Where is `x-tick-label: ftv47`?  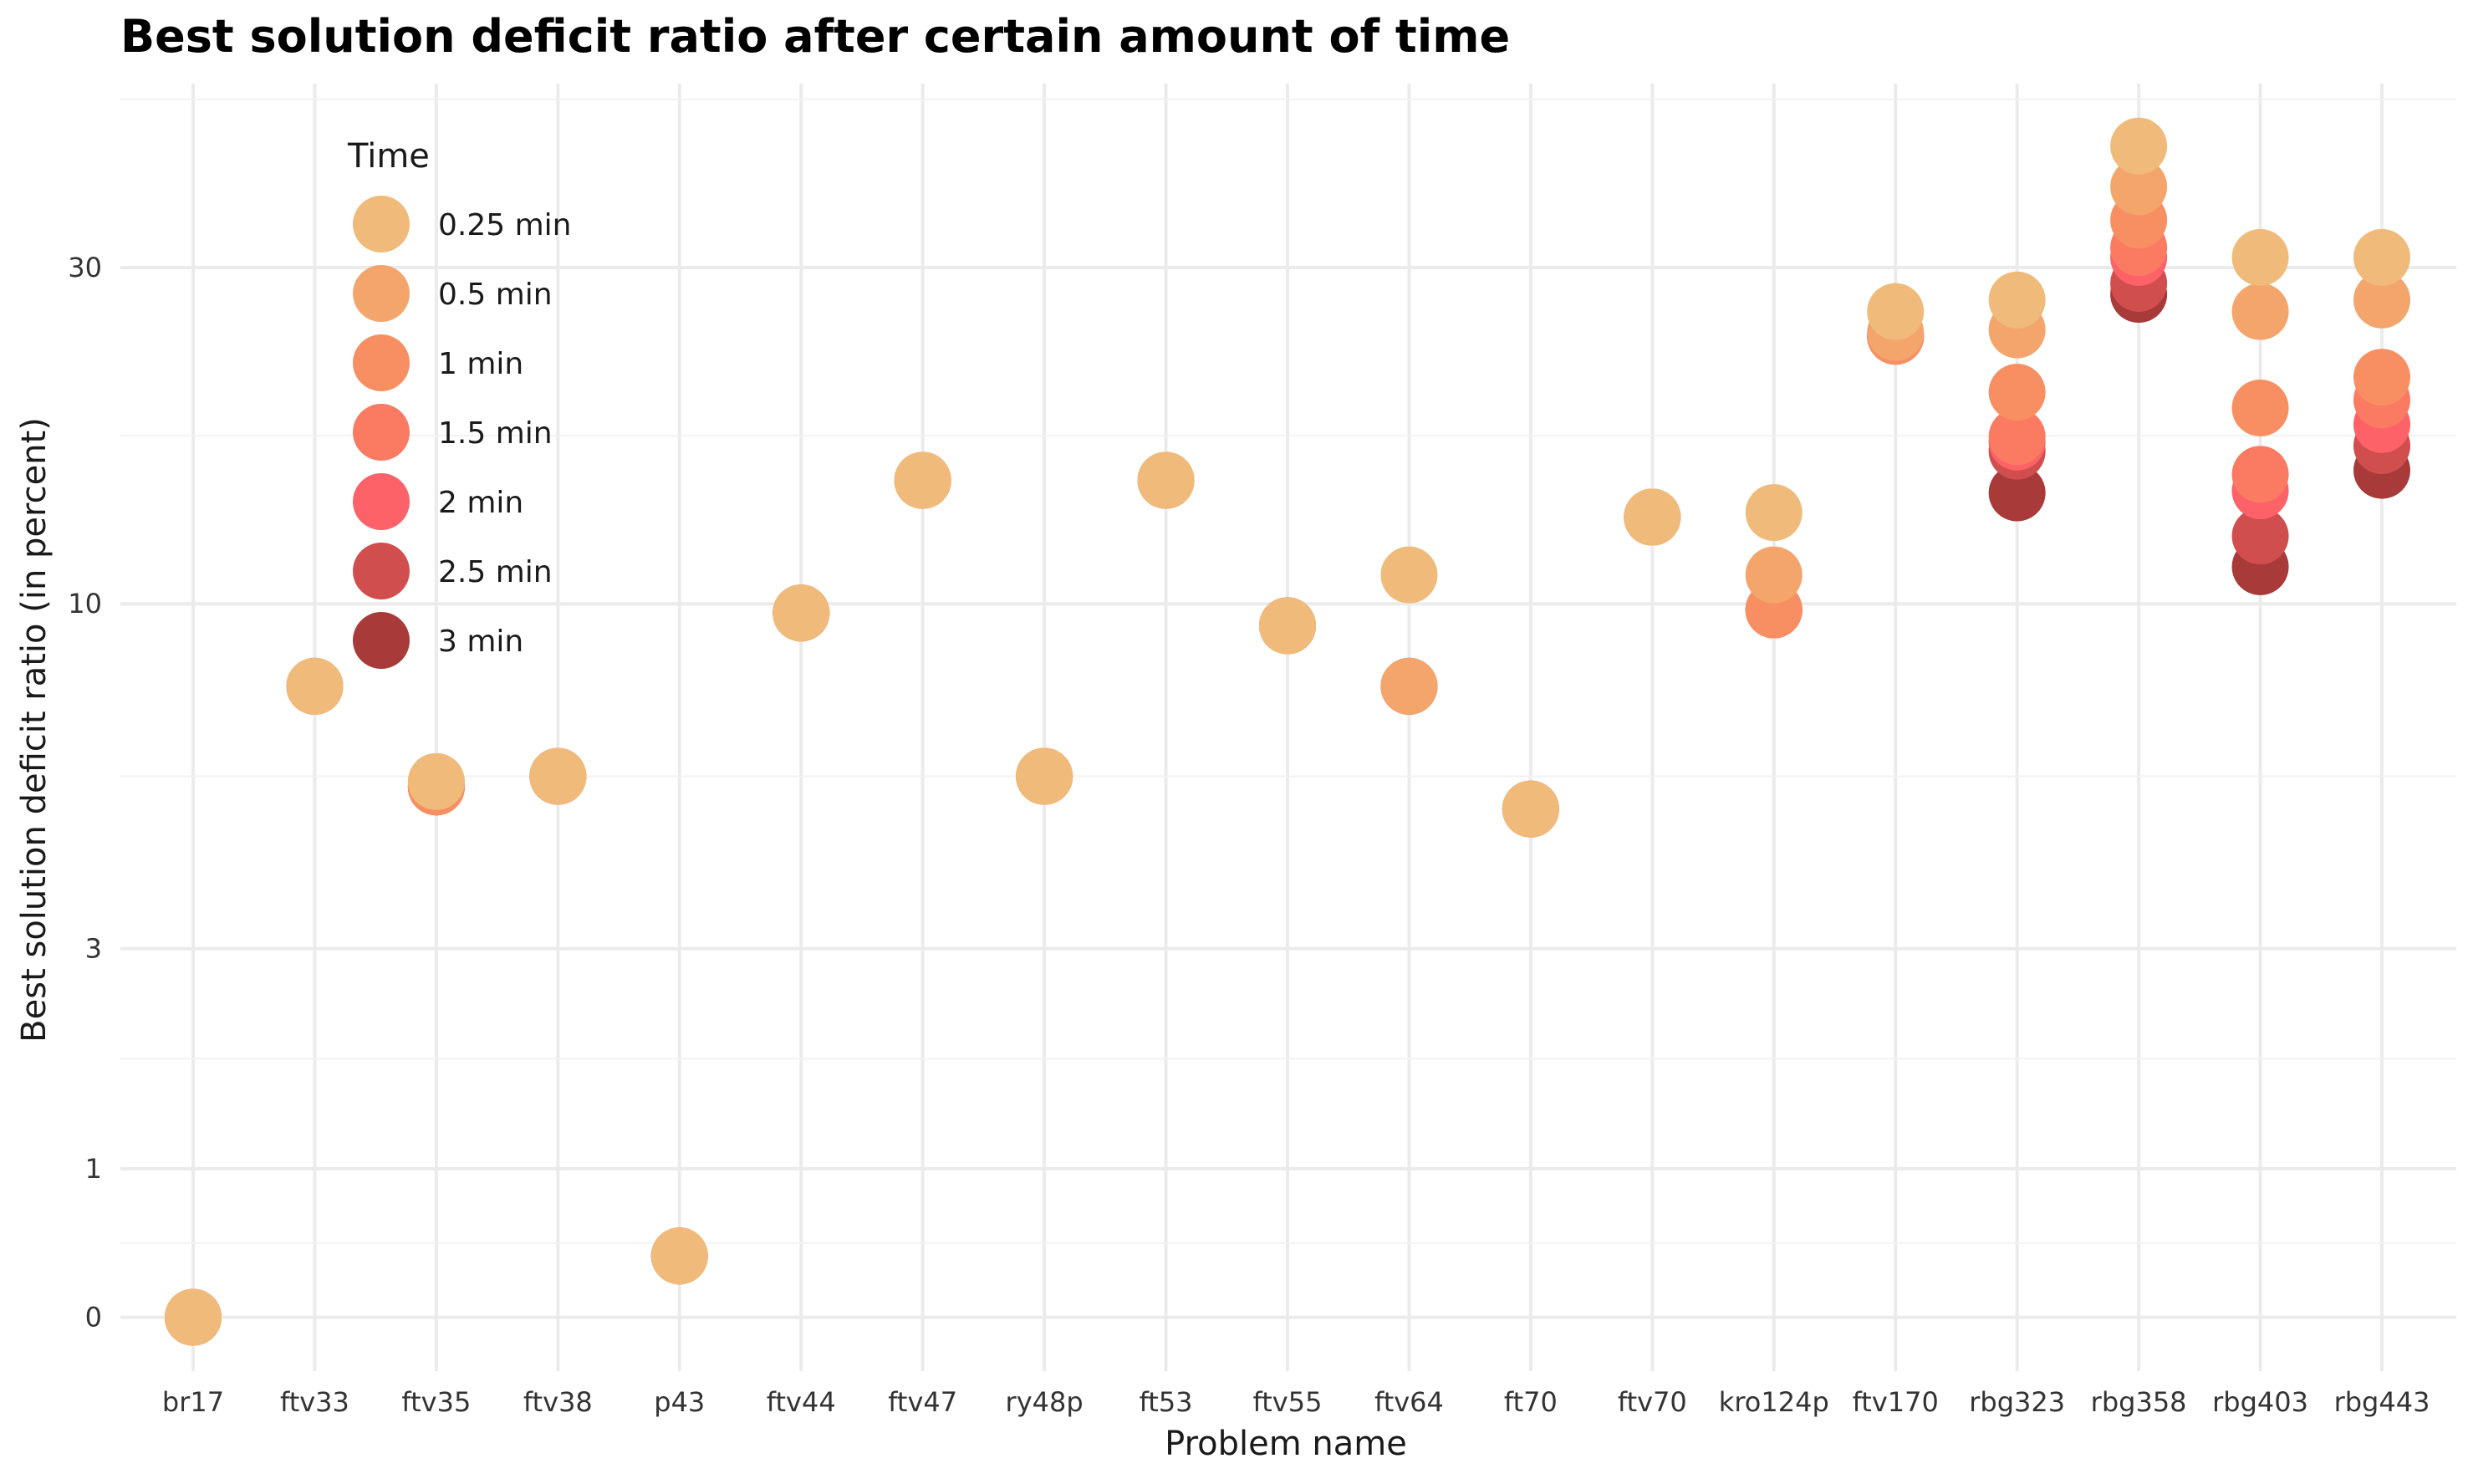 x-tick-label: ftv47 is located at coordinates (923, 1402).